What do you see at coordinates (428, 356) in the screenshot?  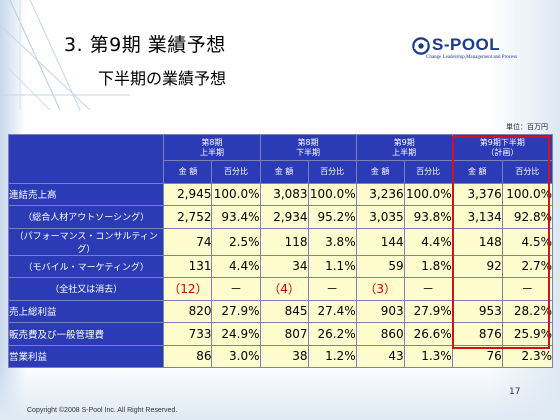 I see `percent-cell: 1.3%` at bounding box center [428, 356].